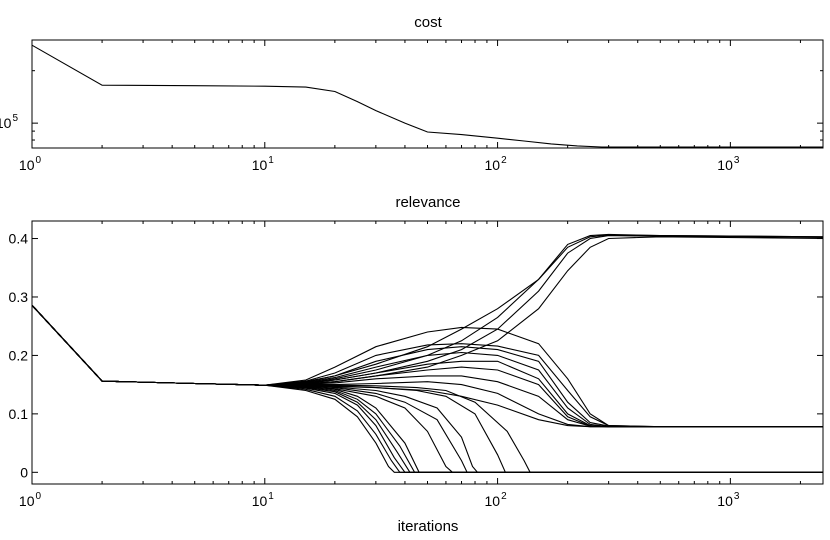  What do you see at coordinates (19, 297) in the screenshot?
I see `y-tick-label: 0.3` at bounding box center [19, 297].